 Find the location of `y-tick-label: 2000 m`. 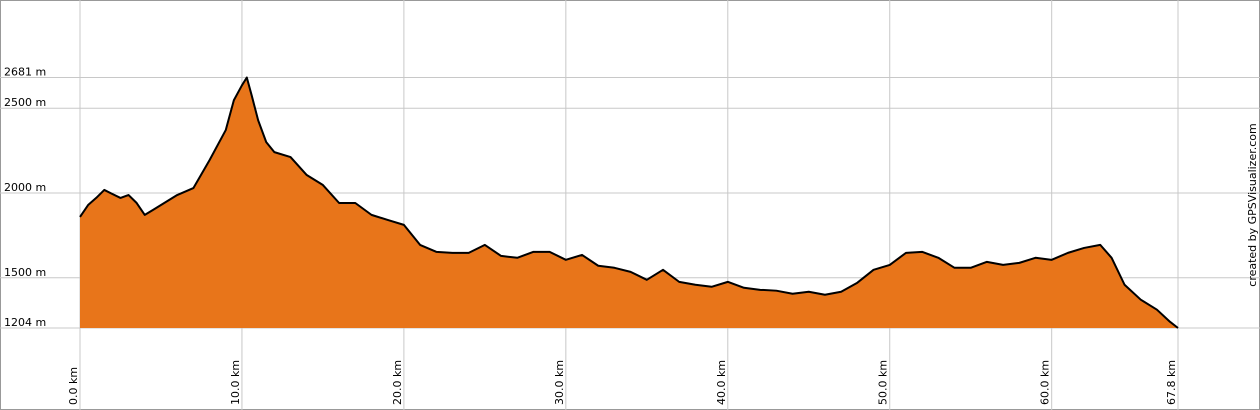

y-tick-label: 2000 m is located at coordinates (25, 187).